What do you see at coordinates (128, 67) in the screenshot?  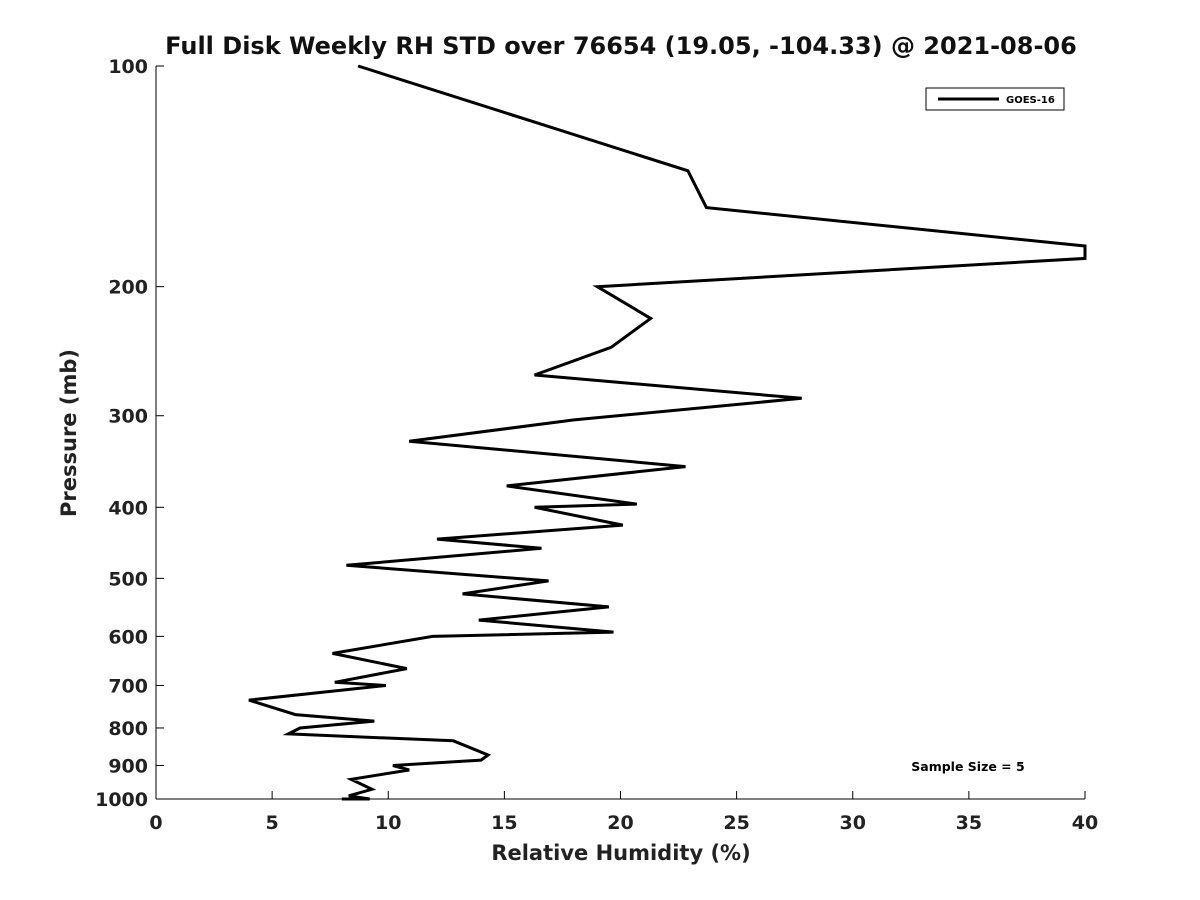 I see `y-tick-label: 100` at bounding box center [128, 67].